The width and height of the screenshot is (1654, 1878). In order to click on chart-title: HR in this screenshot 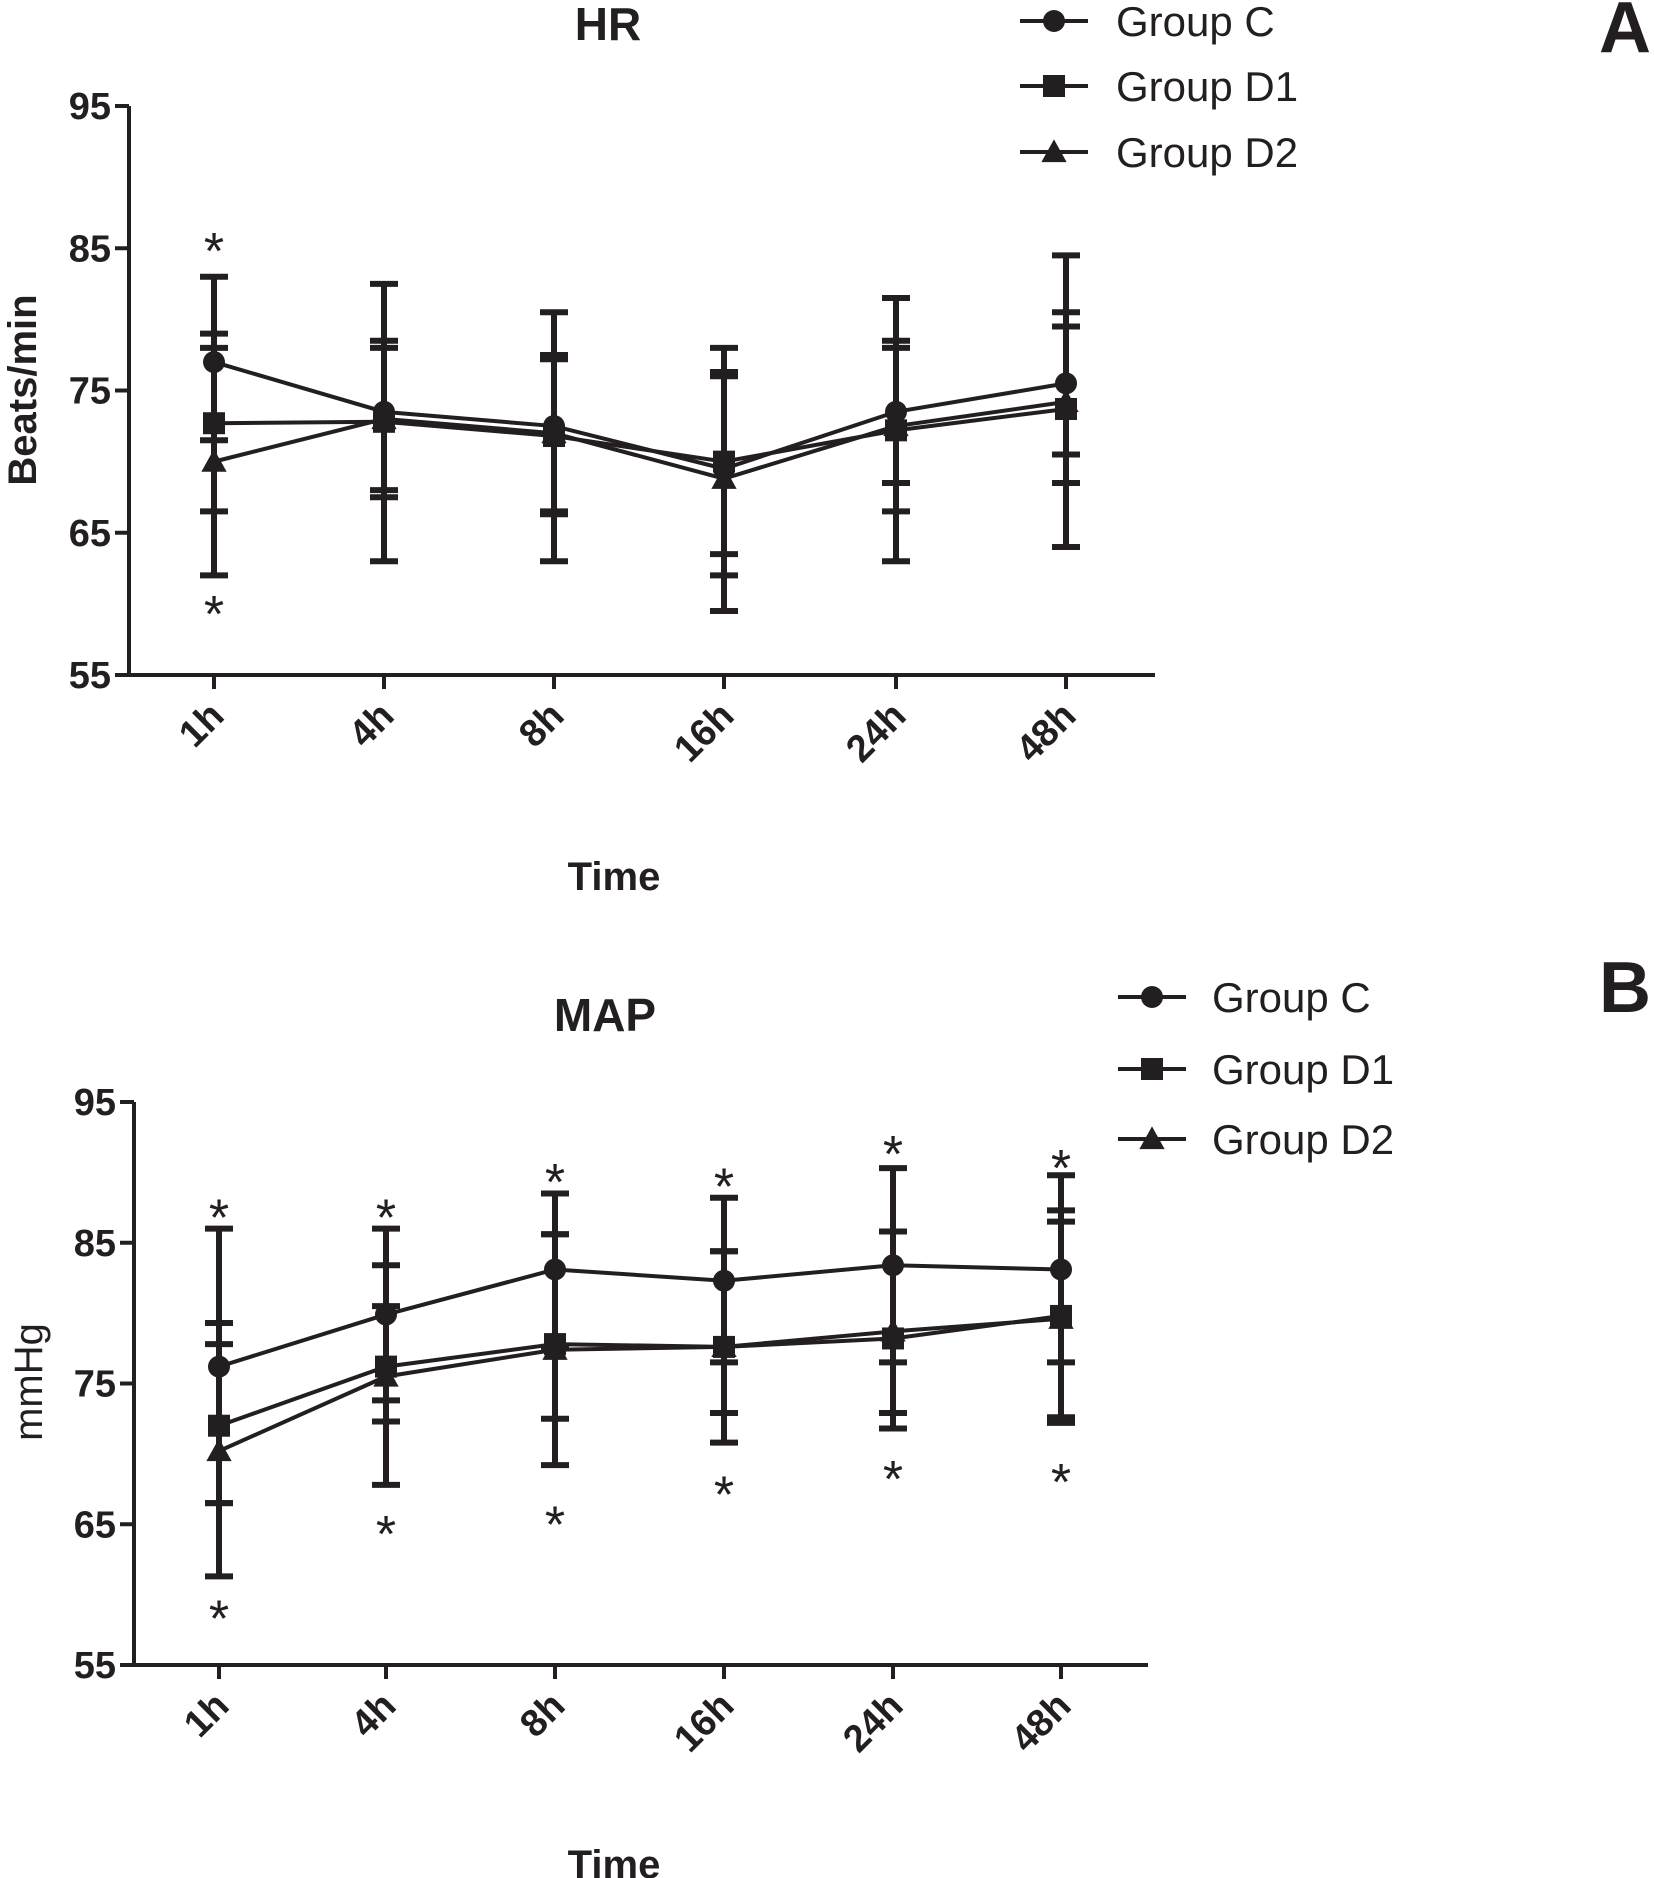, I will do `click(608, 25)`.